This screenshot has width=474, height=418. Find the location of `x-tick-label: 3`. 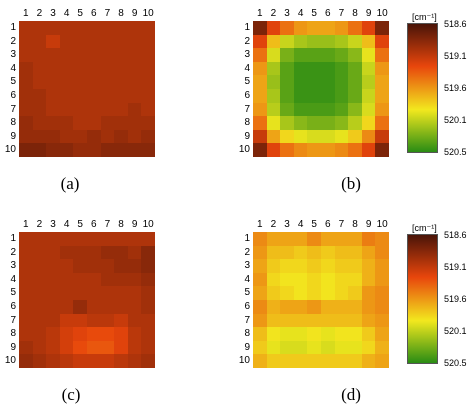

x-tick-label: 3 is located at coordinates (53, 13).